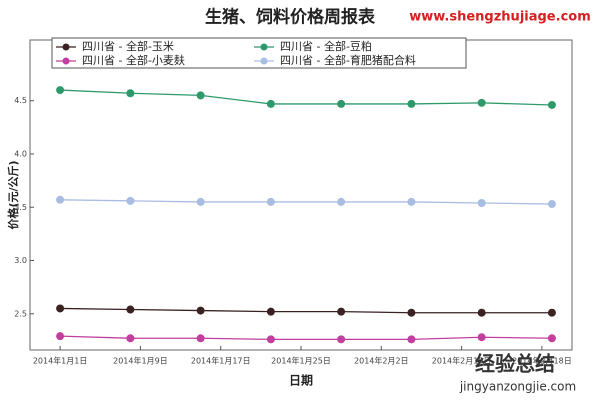 The image size is (600, 400). Describe the element at coordinates (517, 387) in the screenshot. I see `watermark-url: jingyanzongjie.com` at that location.